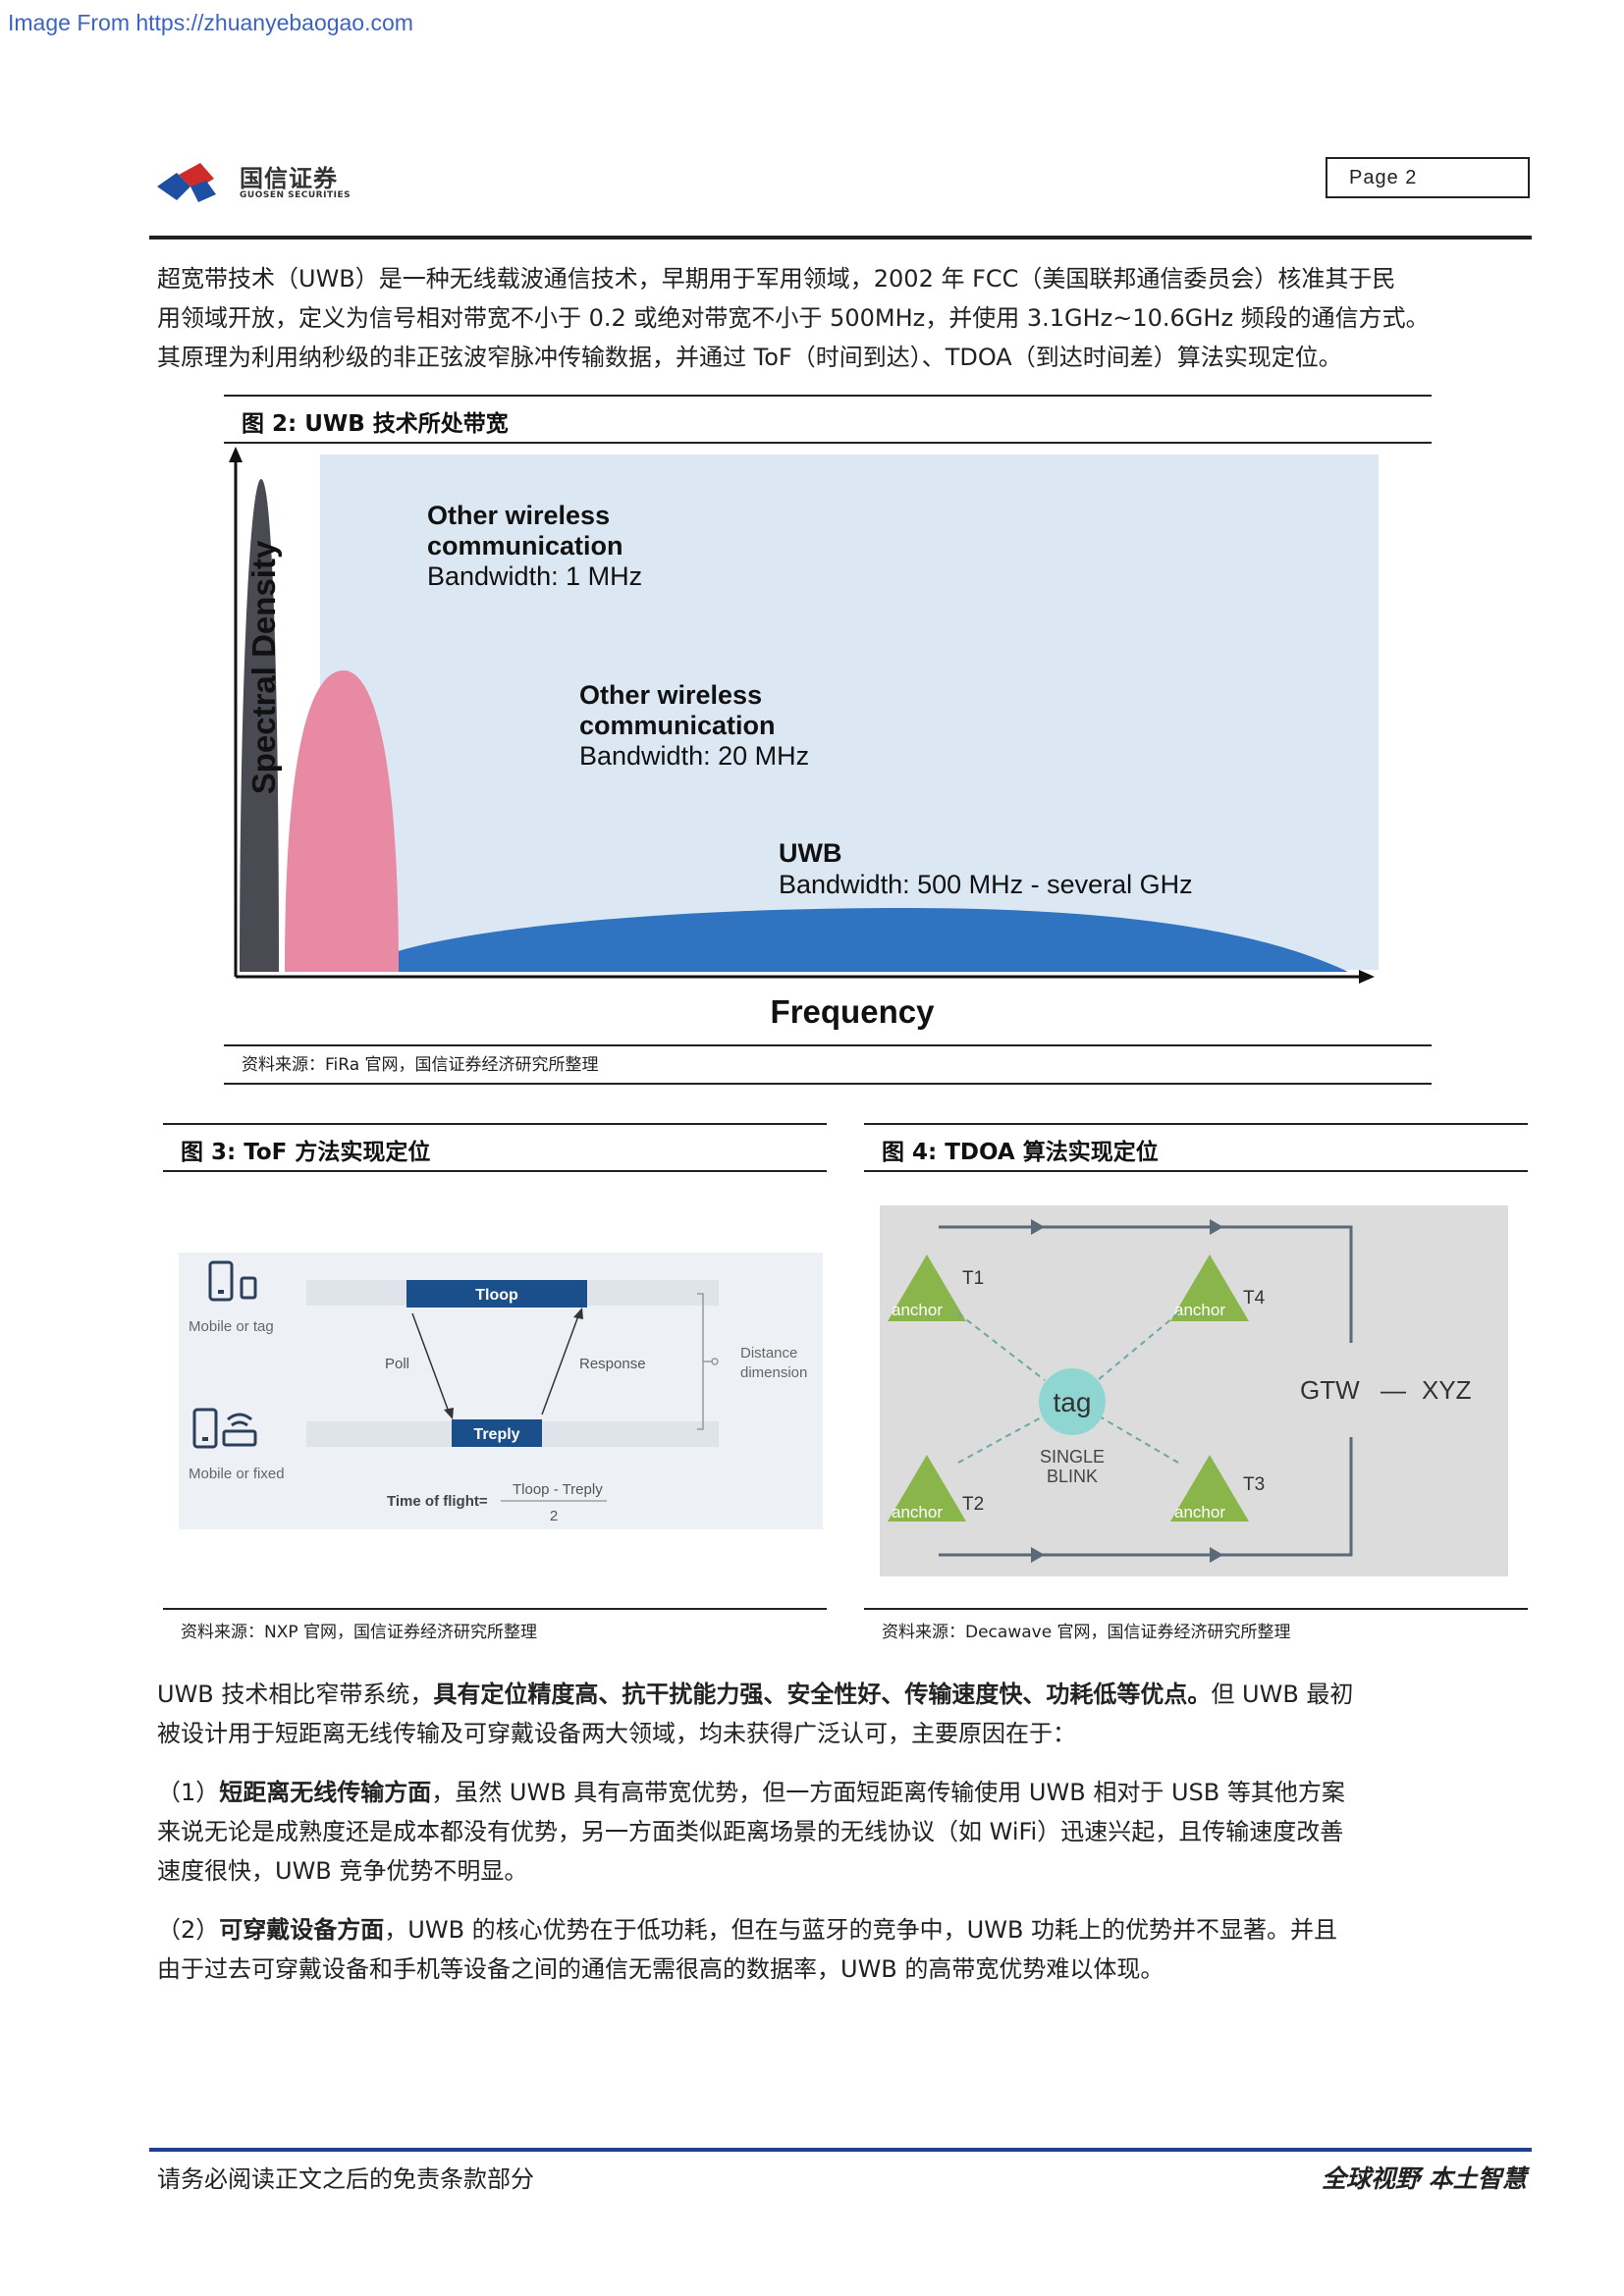  What do you see at coordinates (670, 695) in the screenshot?
I see `annot-20mhz-line1: Other wireless` at bounding box center [670, 695].